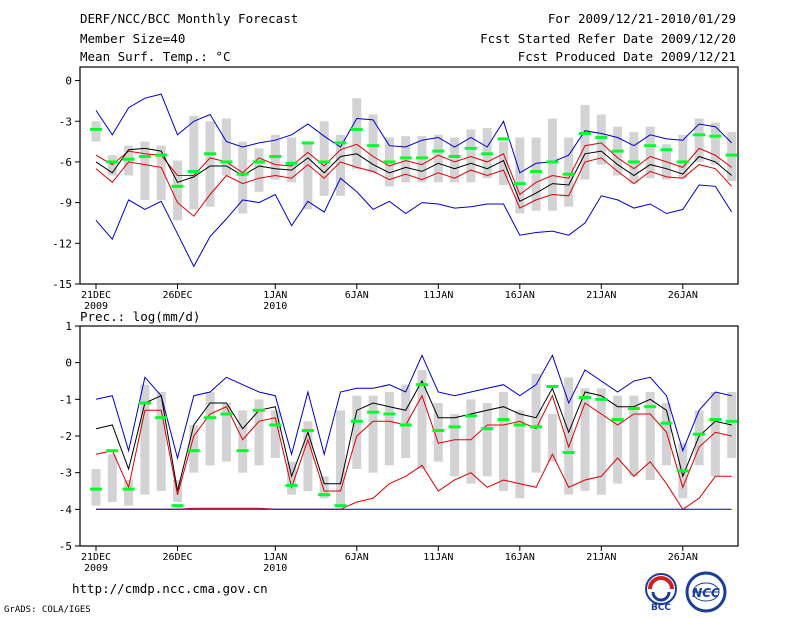  I want to click on bcc-logo: BCC, so click(661, 592).